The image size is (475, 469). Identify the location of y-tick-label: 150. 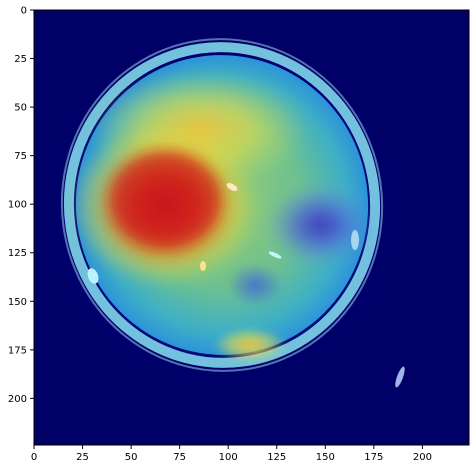
(17, 302).